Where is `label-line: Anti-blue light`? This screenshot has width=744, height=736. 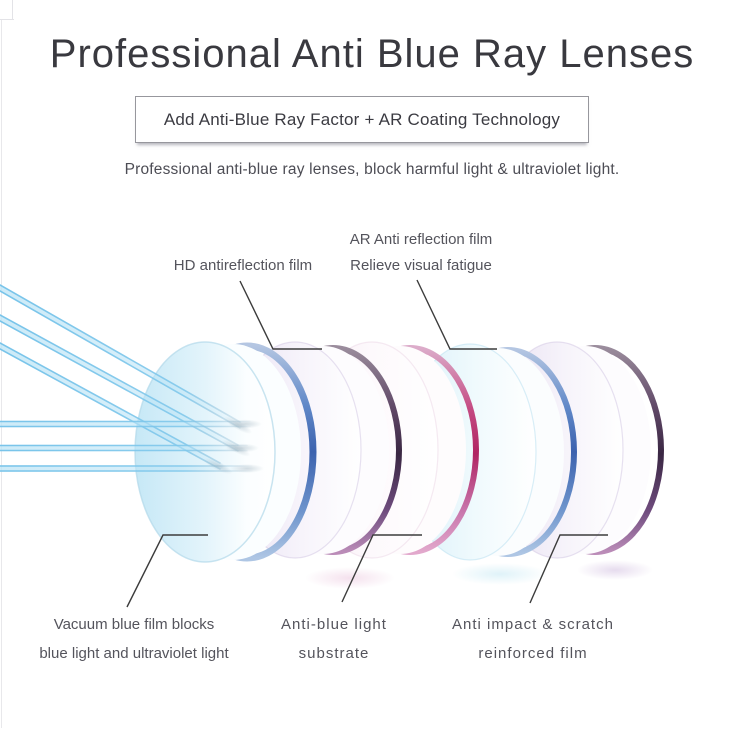 label-line: Anti-blue light is located at coordinates (334, 624).